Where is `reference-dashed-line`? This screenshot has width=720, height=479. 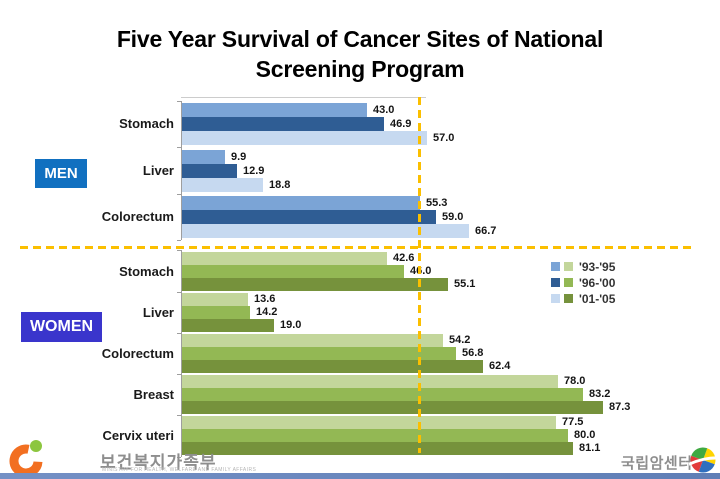
reference-dashed-line is located at coordinates (419, 275).